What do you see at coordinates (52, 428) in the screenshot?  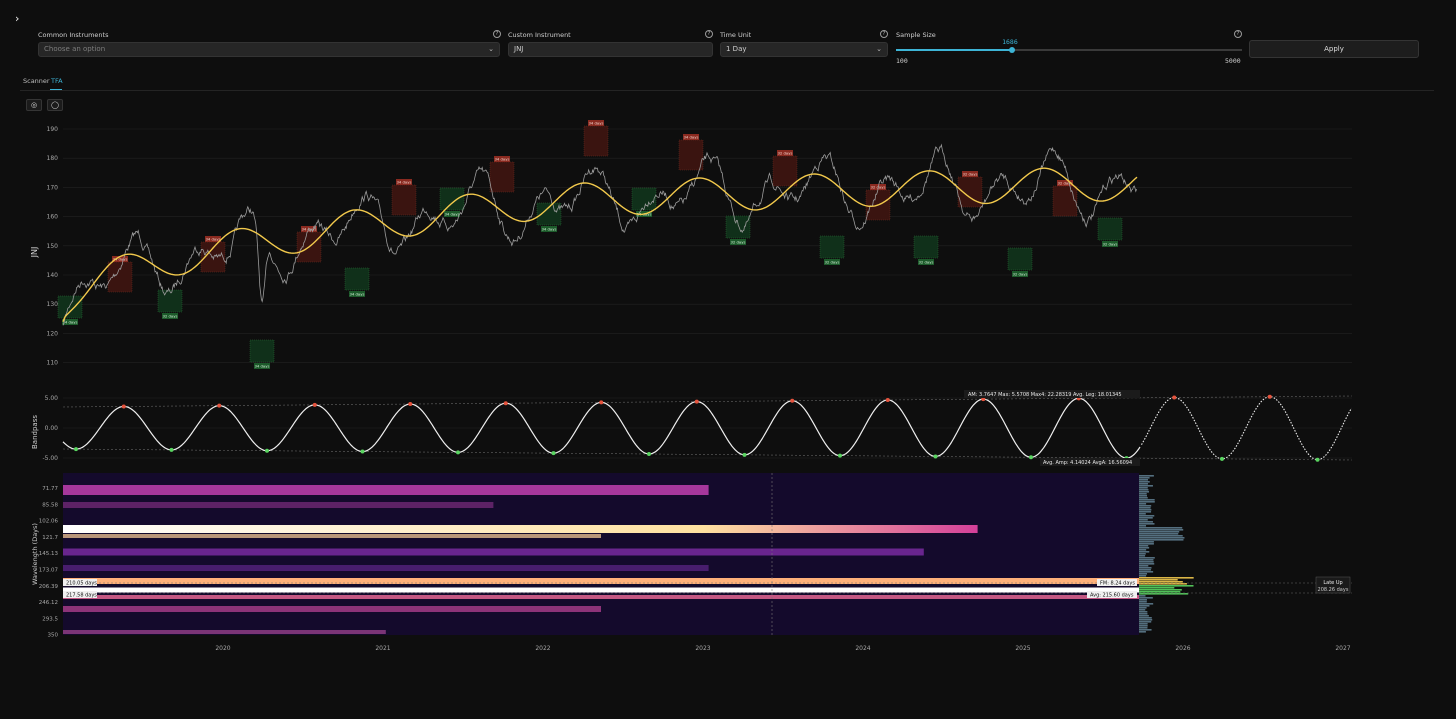 I see `y-tick-label: 0.00` at bounding box center [52, 428].